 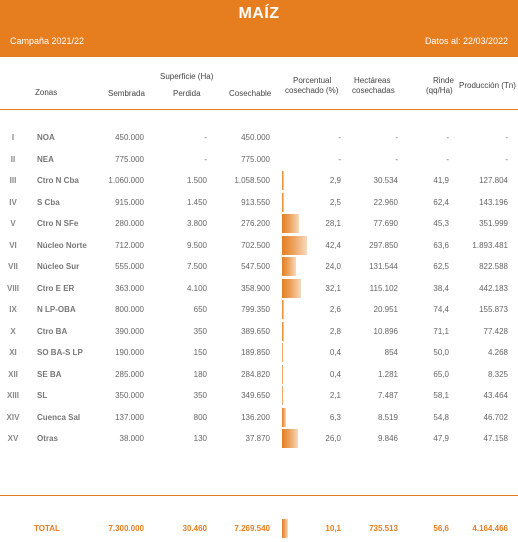 I want to click on cell-sembrada: 280.000, so click(x=129, y=223).